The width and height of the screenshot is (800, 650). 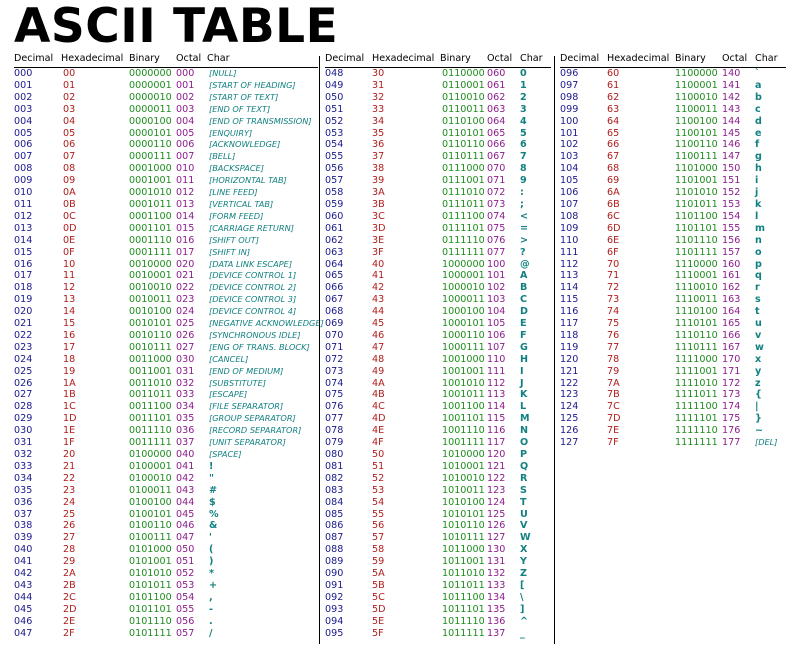 What do you see at coordinates (185, 371) in the screenshot?
I see `octal-value: 031` at bounding box center [185, 371].